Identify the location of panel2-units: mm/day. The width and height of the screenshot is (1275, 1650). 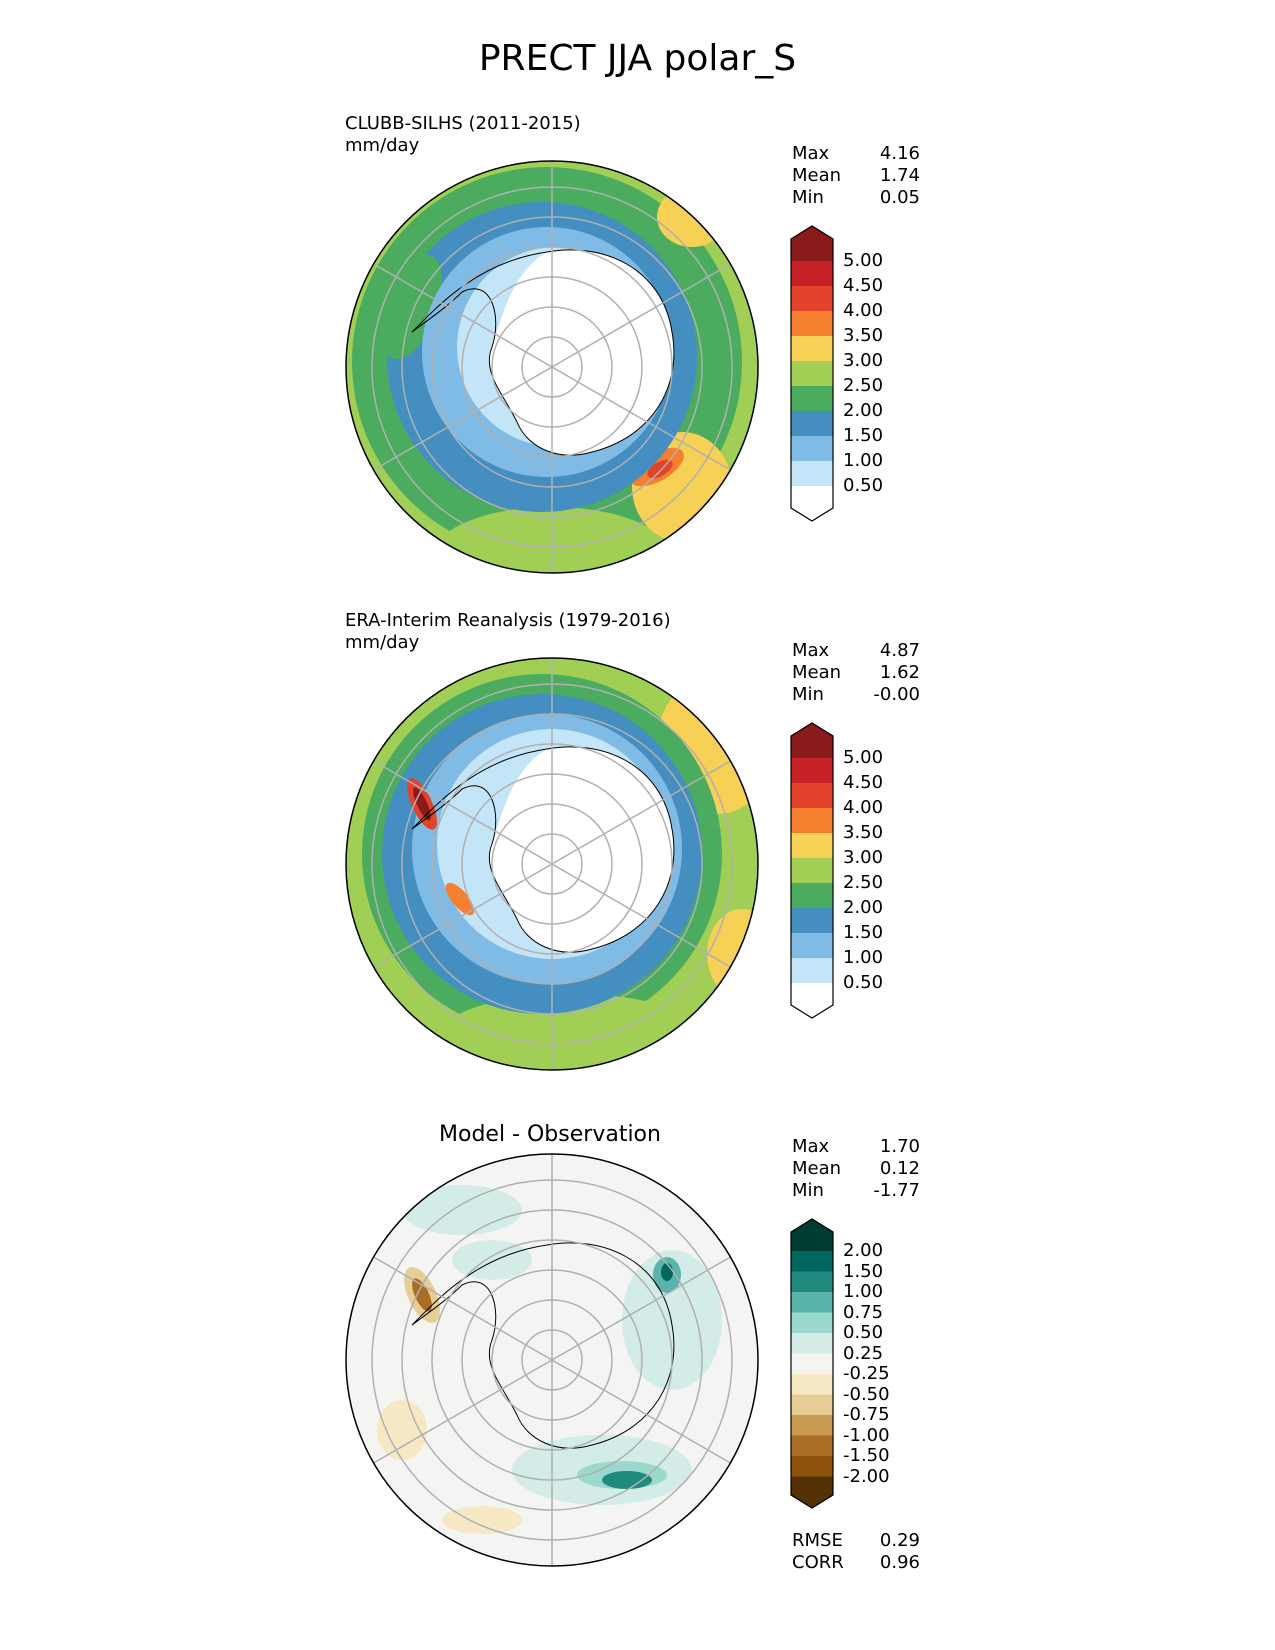
(382, 642).